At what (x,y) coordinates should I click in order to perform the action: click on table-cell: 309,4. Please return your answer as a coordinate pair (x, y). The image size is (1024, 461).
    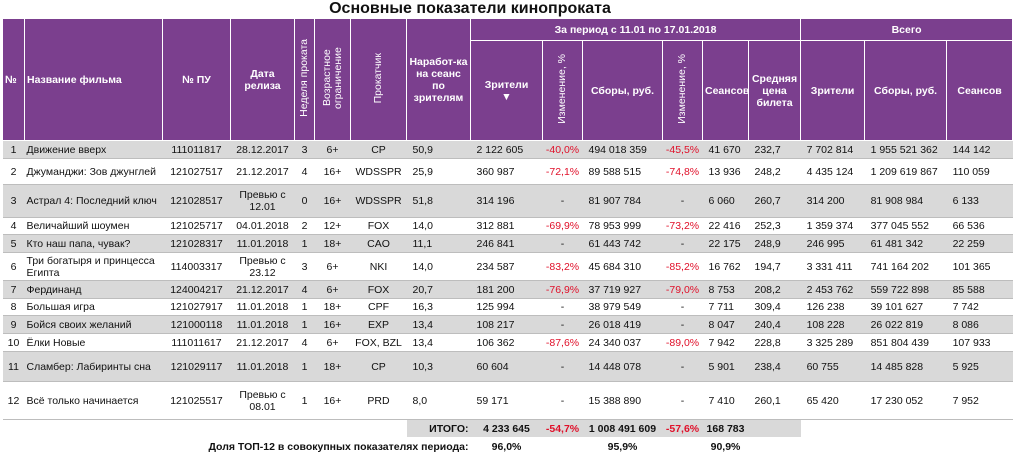
    Looking at the image, I should click on (774, 307).